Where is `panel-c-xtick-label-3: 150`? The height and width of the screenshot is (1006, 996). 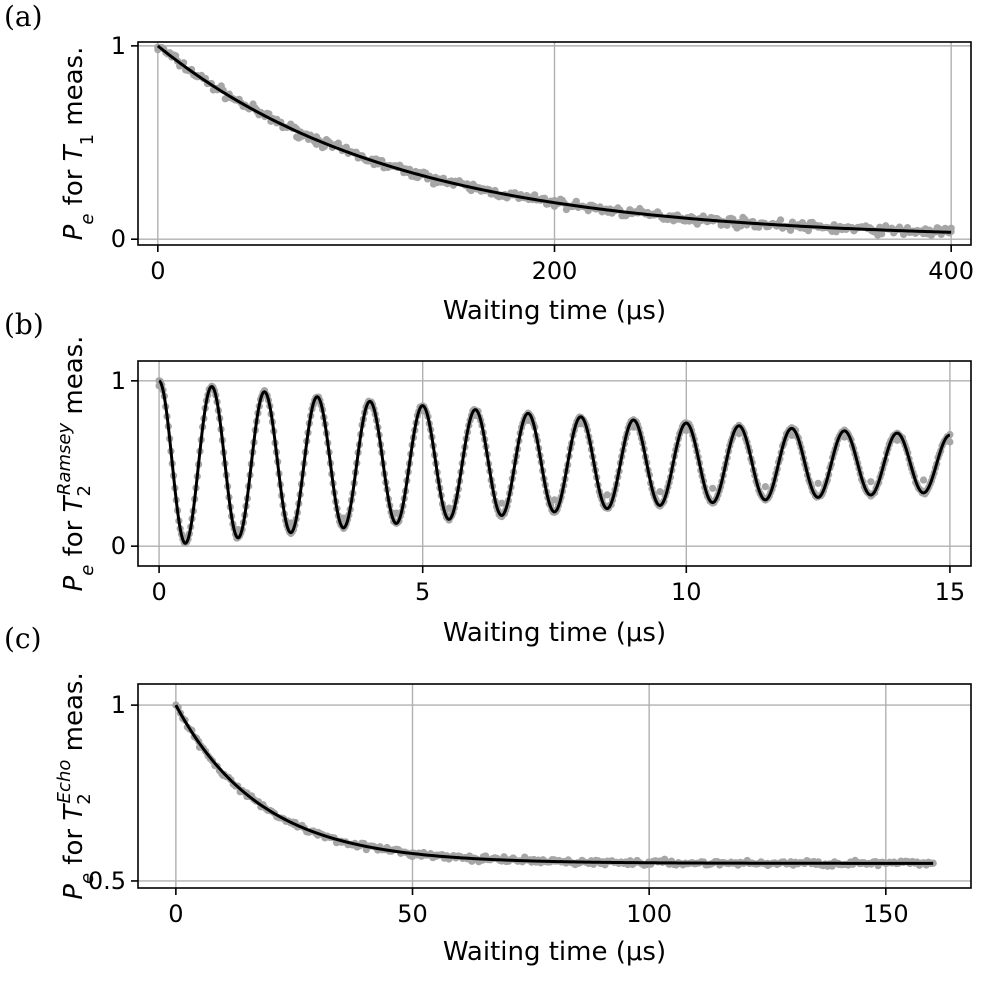
panel-c-xtick-label-3: 150 is located at coordinates (886, 914).